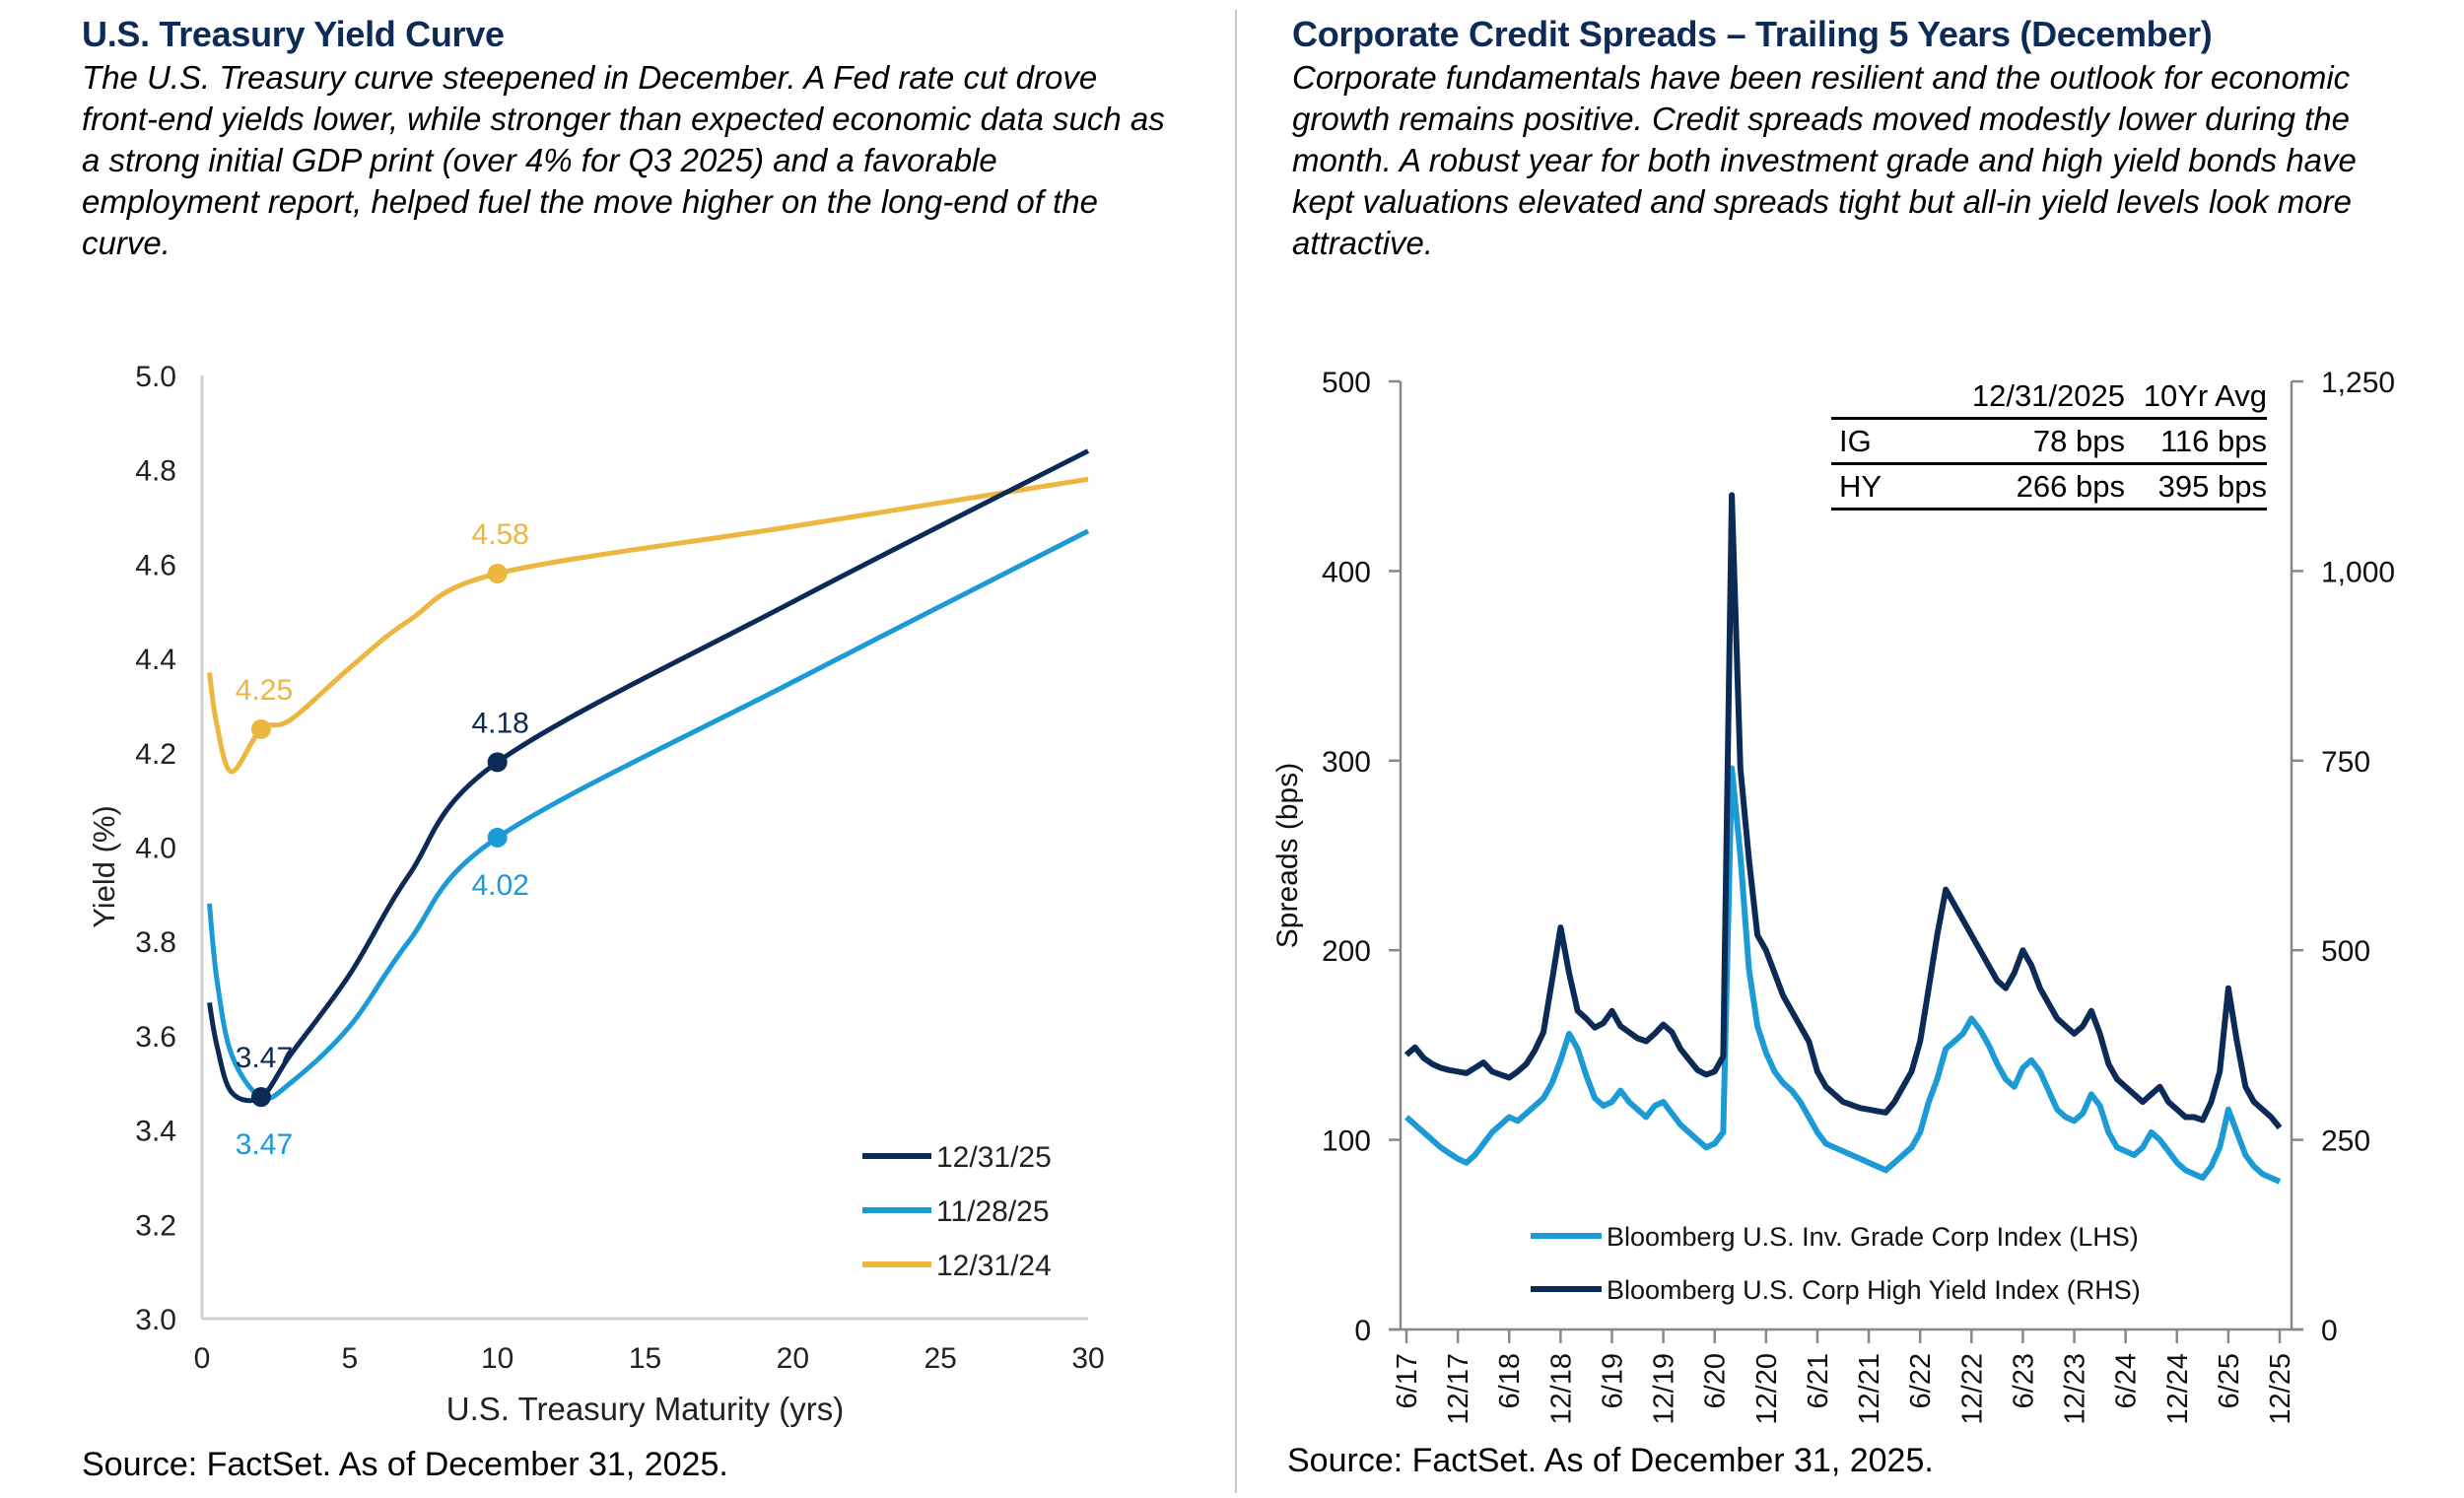 The image size is (2464, 1498). What do you see at coordinates (155, 565) in the screenshot?
I see `y-tick-label: 4.6` at bounding box center [155, 565].